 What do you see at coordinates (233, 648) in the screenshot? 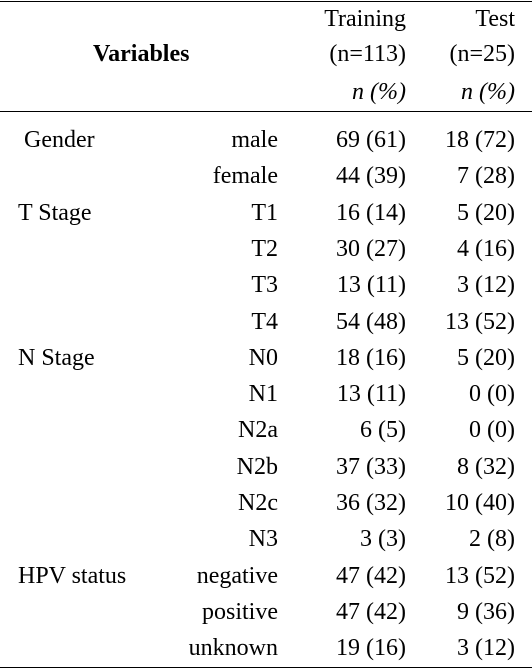
I see `row-subgroup-label: unknown` at bounding box center [233, 648].